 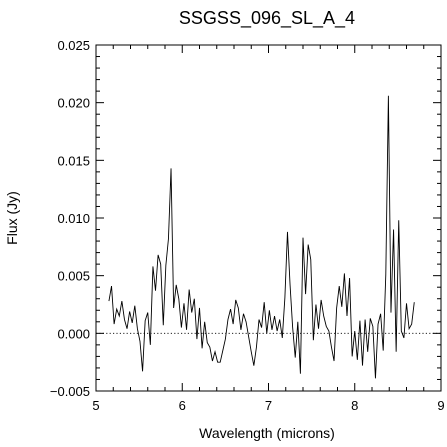 I want to click on y-tick-label: 0.010, so click(x=73, y=218).